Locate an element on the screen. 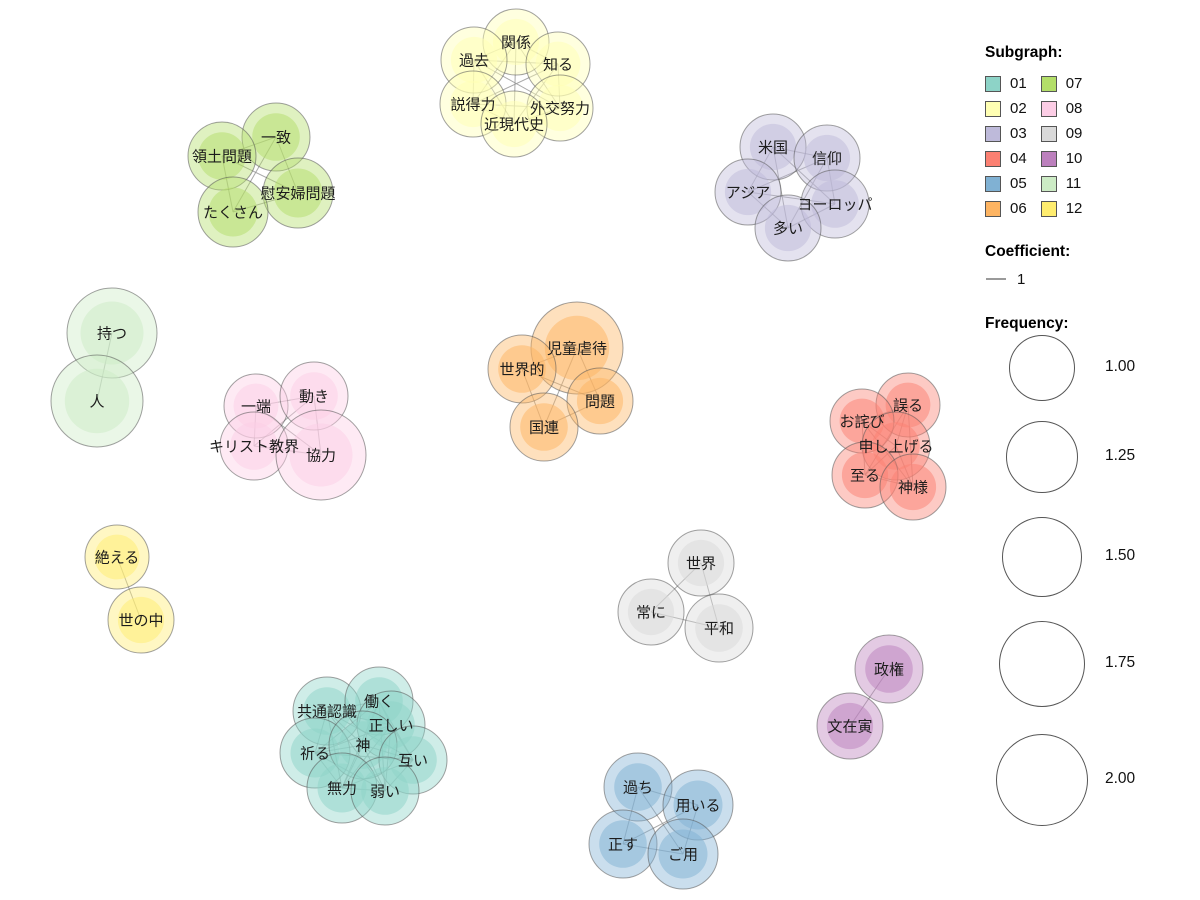 Image resolution: width=1200 pixels, height=900 pixels. node-label: 互い is located at coordinates (413, 760).